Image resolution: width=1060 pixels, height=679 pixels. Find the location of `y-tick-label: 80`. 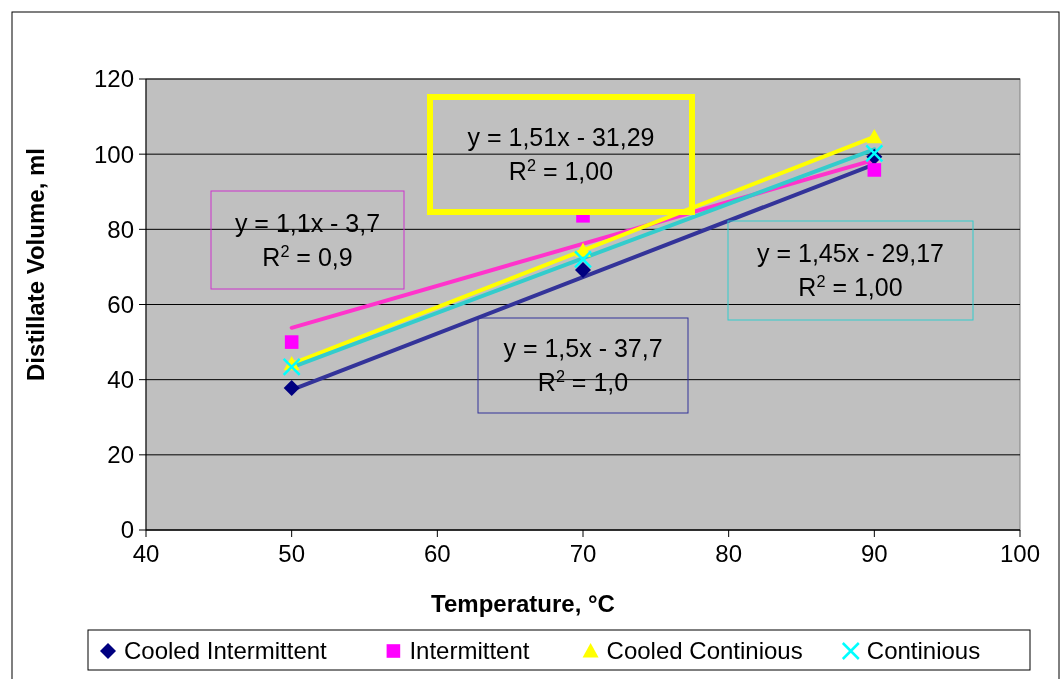

y-tick-label: 80 is located at coordinates (120, 229).